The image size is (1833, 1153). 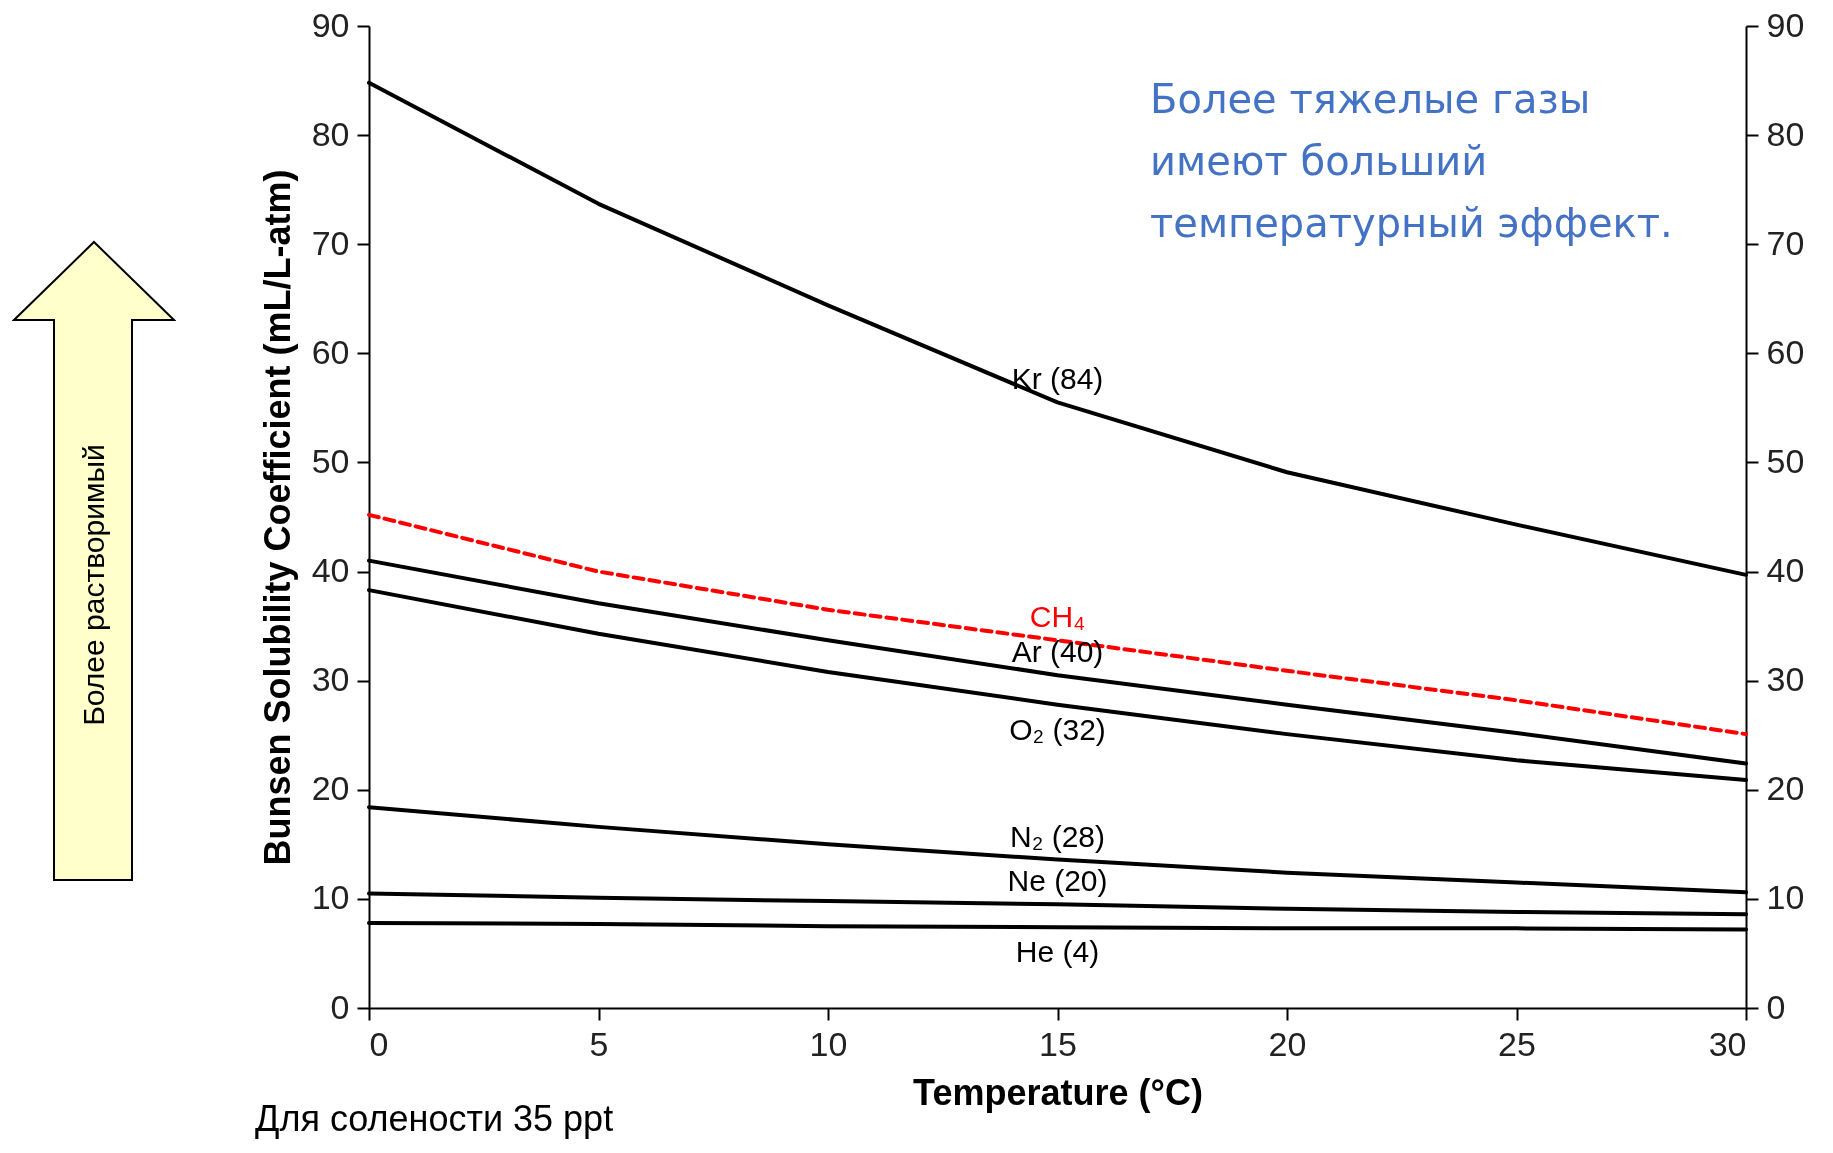 I want to click on y2-tick-label: 20, so click(x=1785, y=788).